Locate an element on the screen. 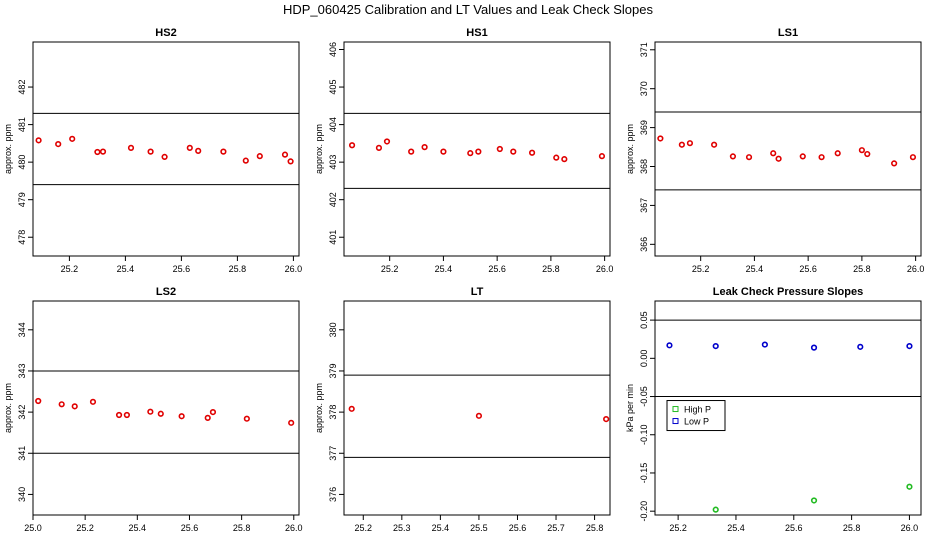  y-tick-label: 406 is located at coordinates (333, 49).